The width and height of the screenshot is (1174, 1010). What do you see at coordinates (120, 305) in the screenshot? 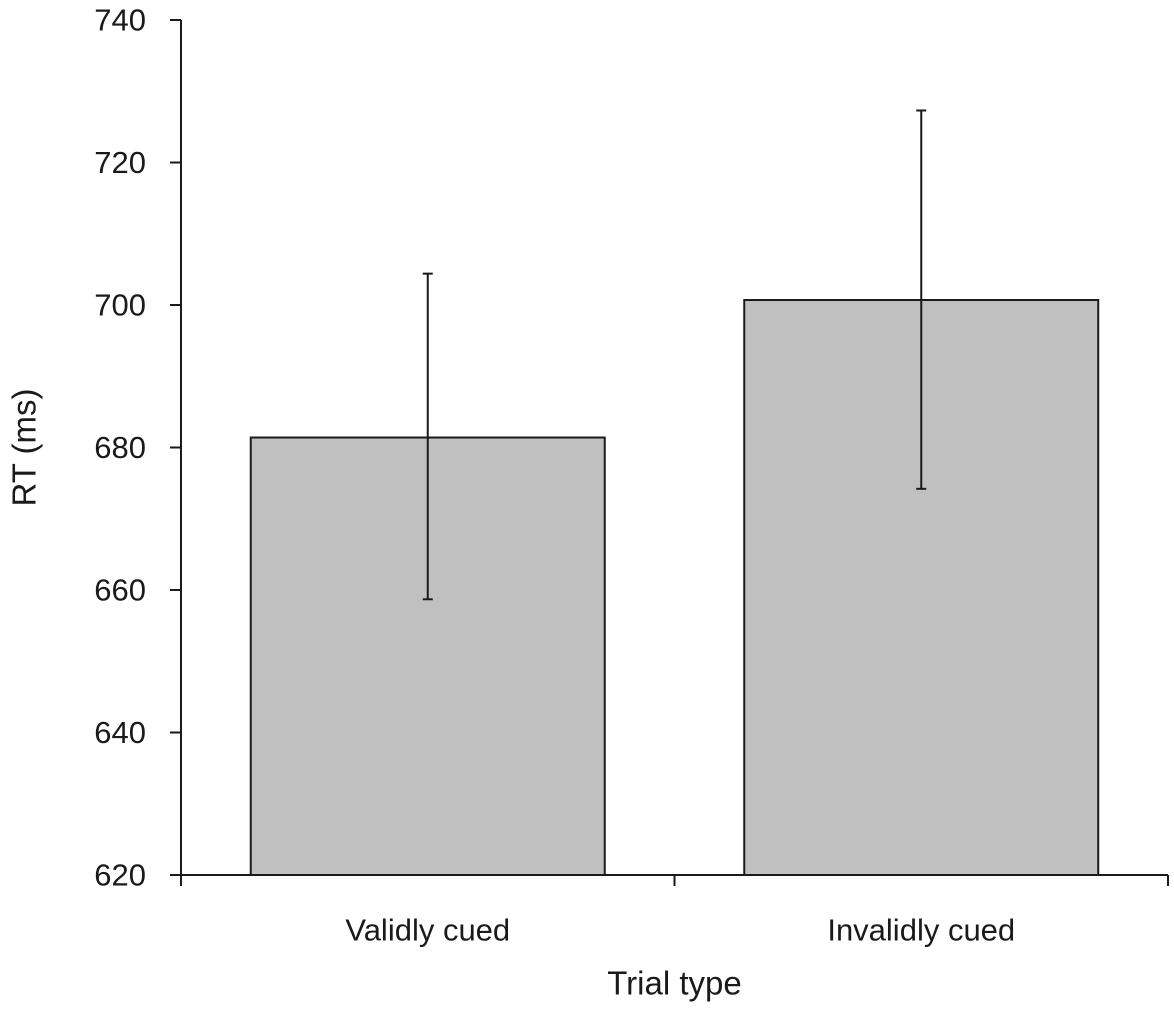
I see `y-tick-label-700: 700` at bounding box center [120, 305].